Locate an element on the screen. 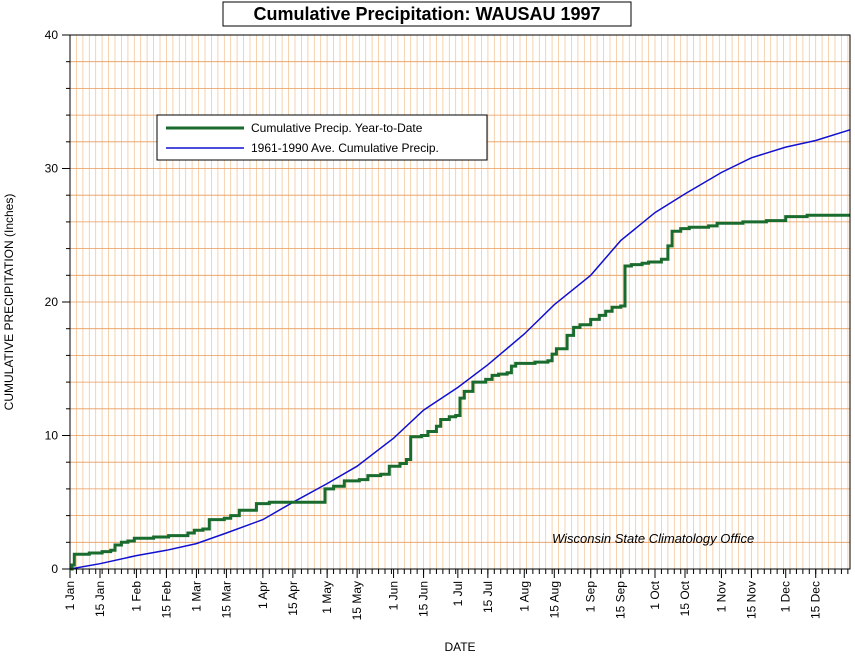 Image resolution: width=855 pixels, height=656 pixels. x-tick-label: 15 Oct is located at coordinates (685, 598).